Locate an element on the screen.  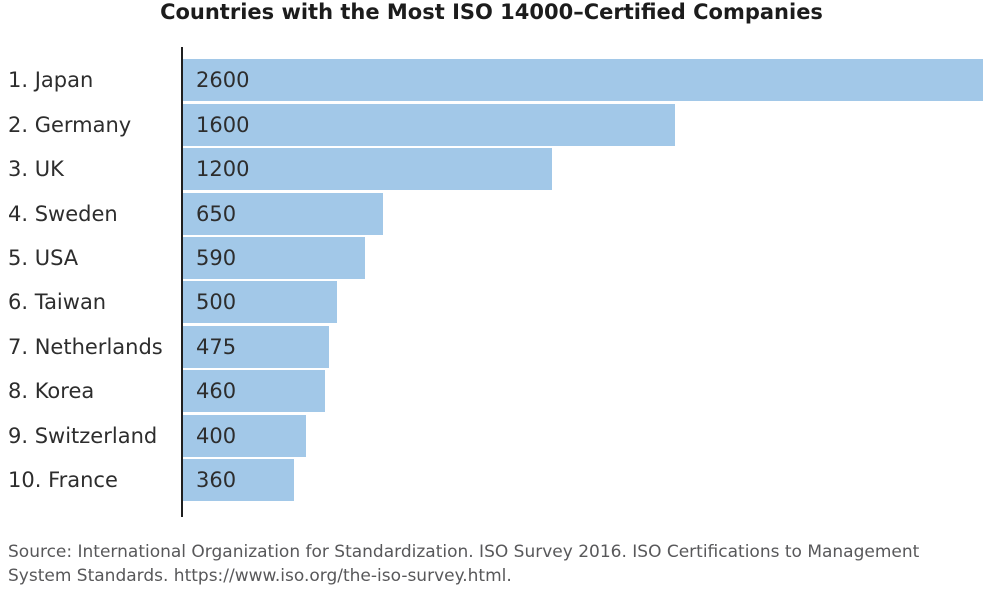
chart-row: 7. Netherlands 475 is located at coordinates (491, 347).